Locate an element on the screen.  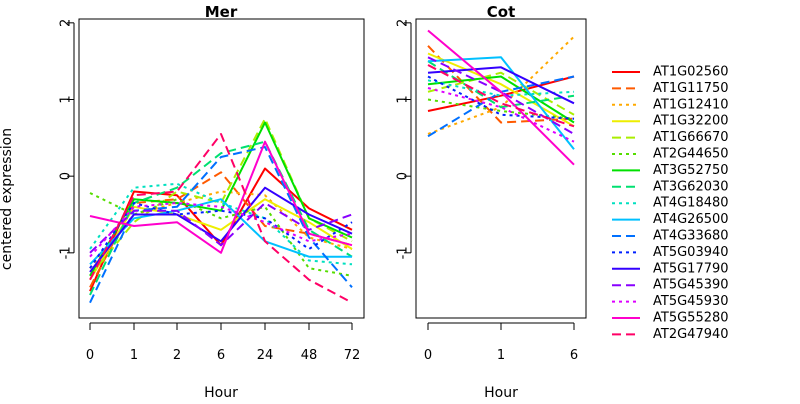
series-line-at3g62030 is located at coordinates (501, 84).